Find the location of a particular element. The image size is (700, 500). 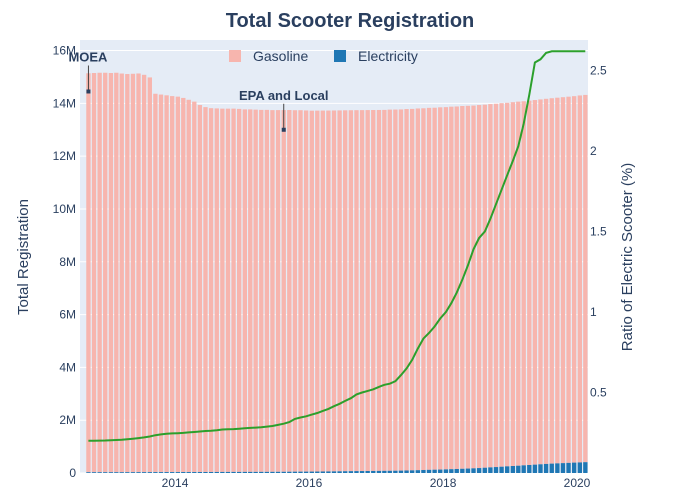

y-tick-label: 6M is located at coordinates (67, 315).